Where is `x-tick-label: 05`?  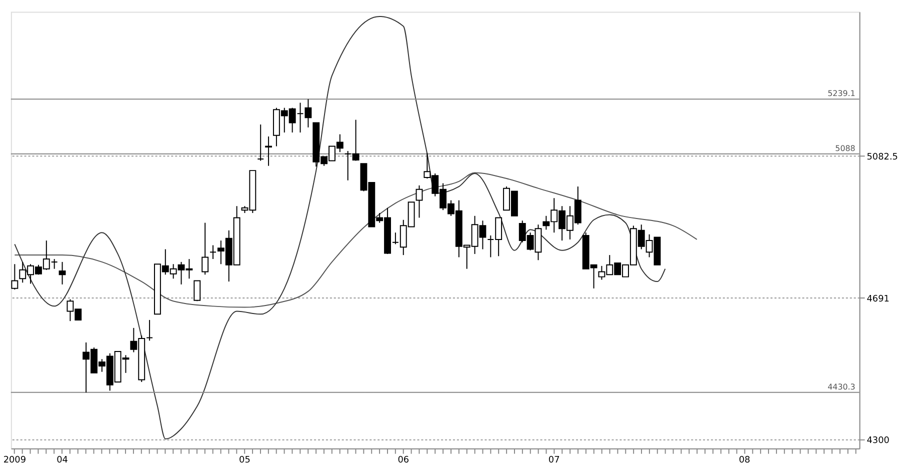
x-tick-label: 05 is located at coordinates (244, 461).